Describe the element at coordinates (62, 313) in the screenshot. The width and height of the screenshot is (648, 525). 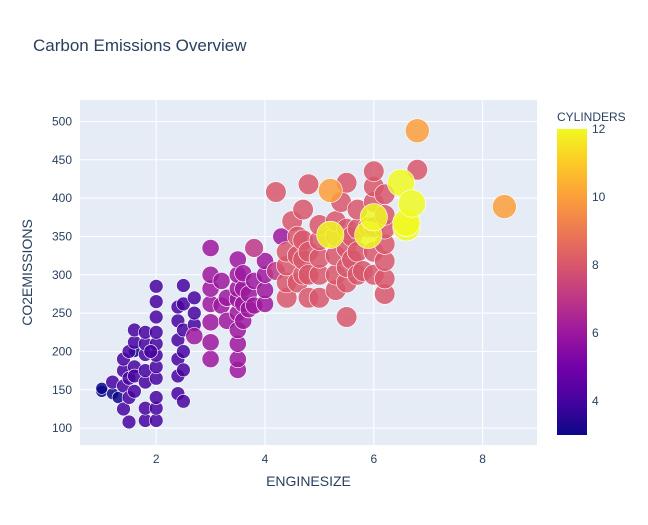
I see `y-tick-label: 250` at that location.